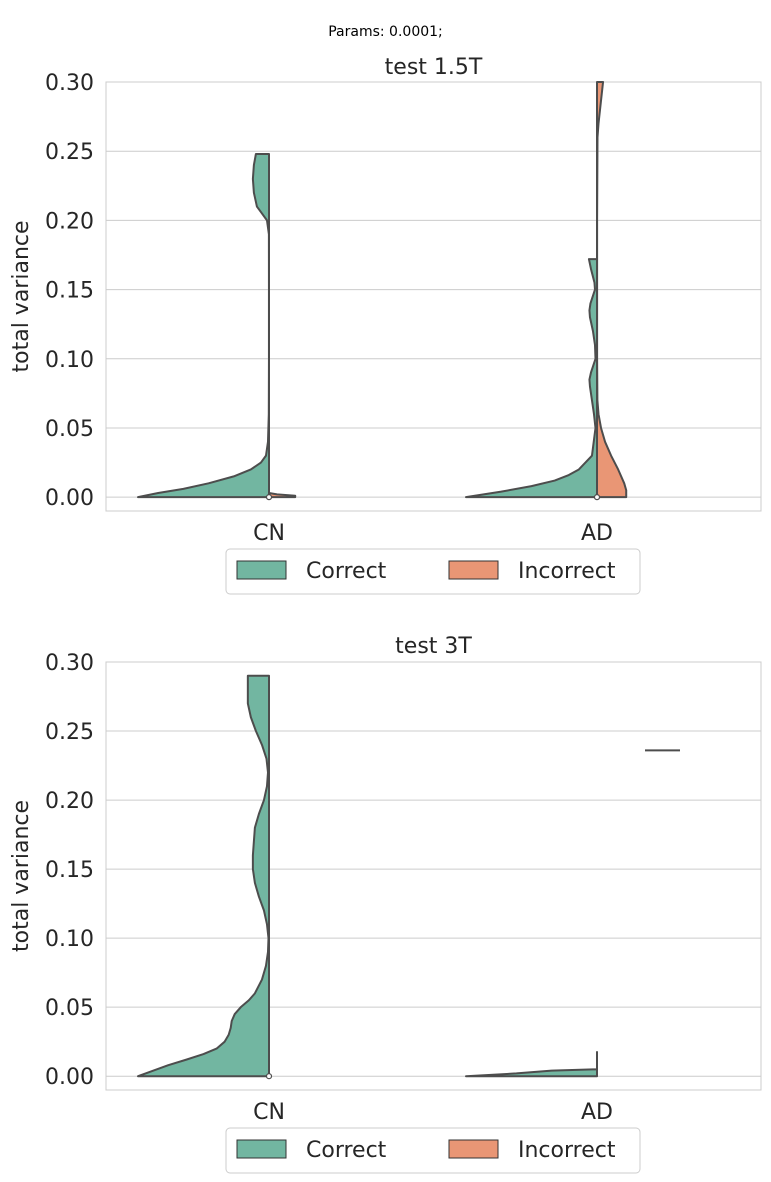  Describe the element at coordinates (282, 495) in the screenshot. I see `violin-cn-incorrect` at that location.